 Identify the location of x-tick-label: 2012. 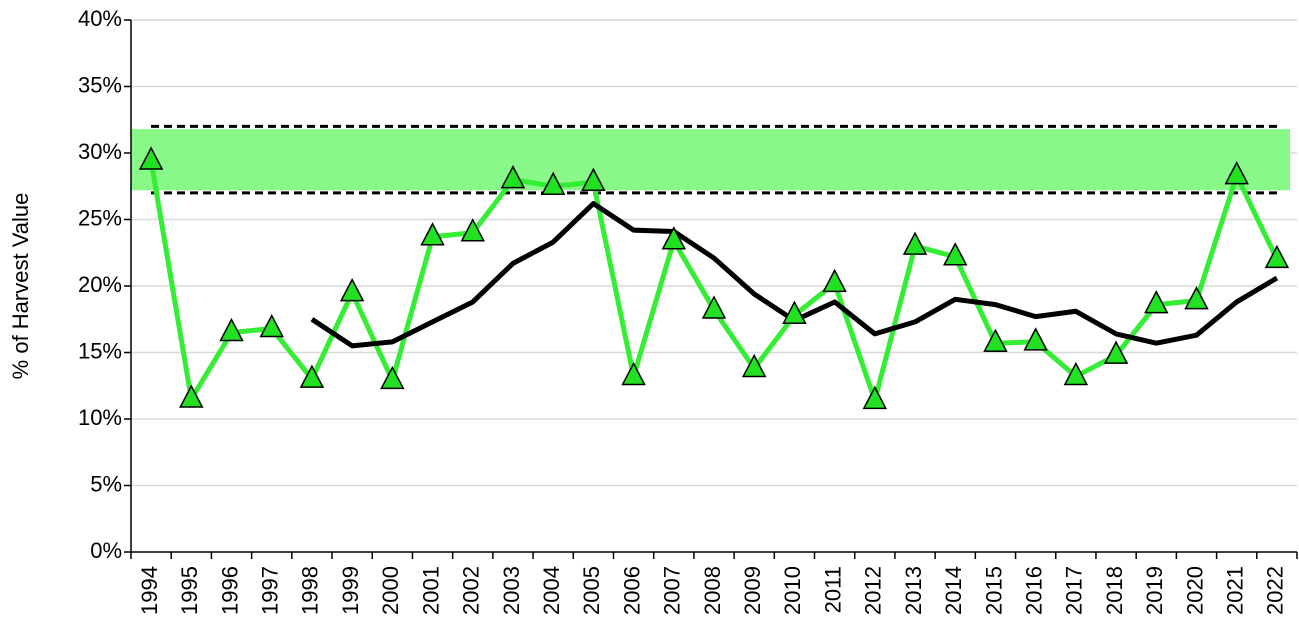
(873, 590).